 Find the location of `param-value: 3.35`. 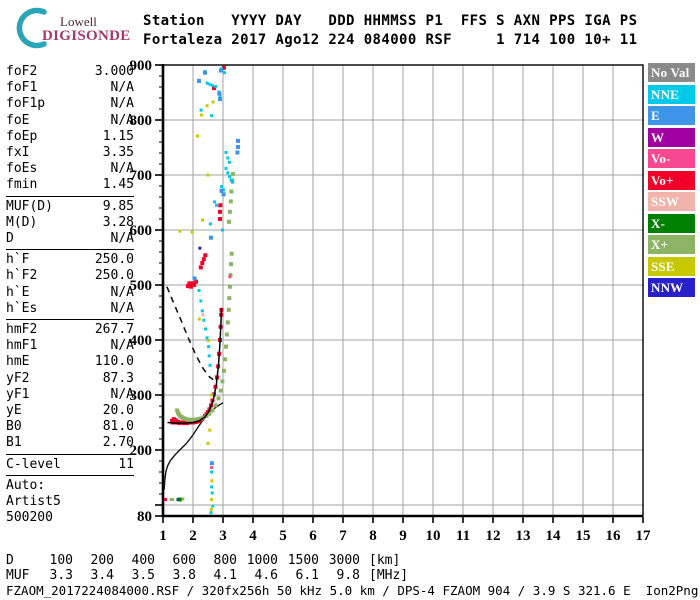

param-value: 3.35 is located at coordinates (118, 153).